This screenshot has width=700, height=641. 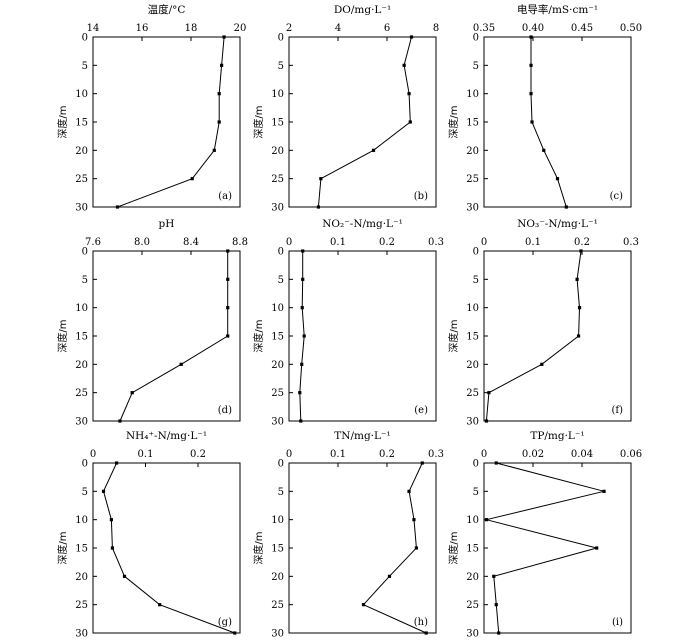 What do you see at coordinates (348, 535) in the screenshot?
I see `panel-h: TN/mg·L⁻¹ 0 0.1 0.2 0.3 0 5 10 15 20 25 30 深度/m (h)` at bounding box center [348, 535].